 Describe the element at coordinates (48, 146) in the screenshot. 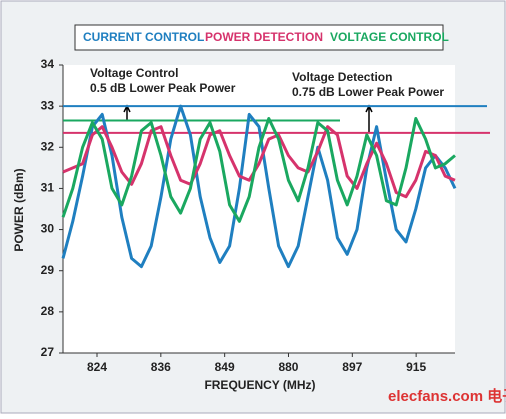

I see `y-tick-label: 32` at that location.